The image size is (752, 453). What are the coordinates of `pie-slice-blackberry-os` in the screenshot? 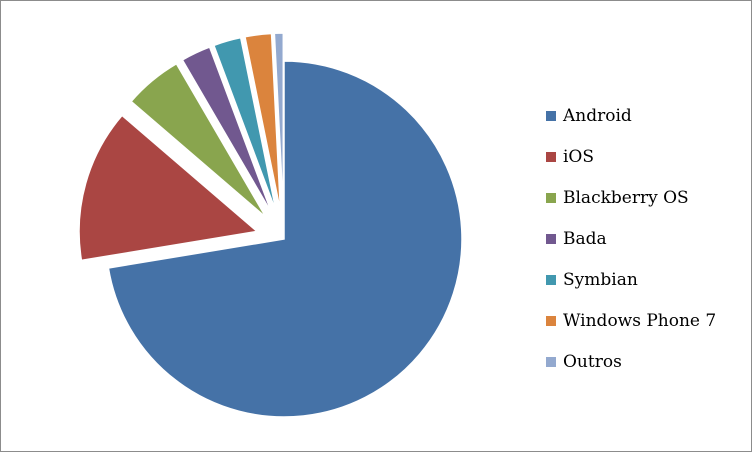 It's located at (198, 140).